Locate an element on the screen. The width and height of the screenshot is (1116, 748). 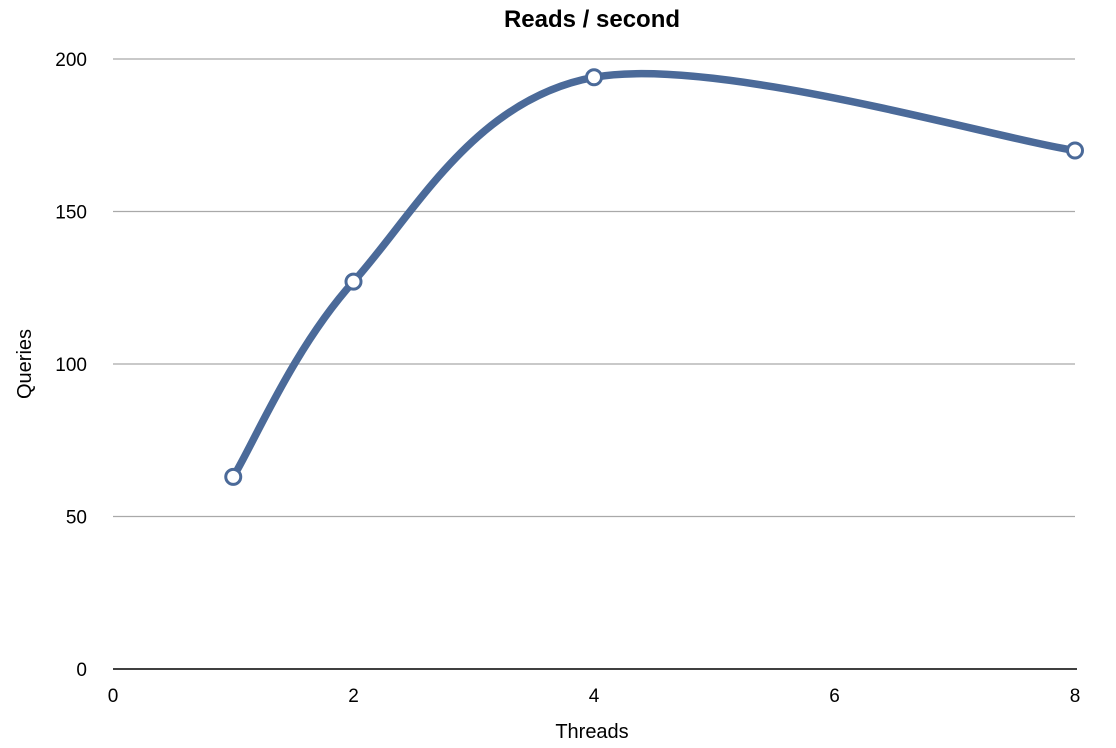
chart-title: Reads / second is located at coordinates (592, 19).